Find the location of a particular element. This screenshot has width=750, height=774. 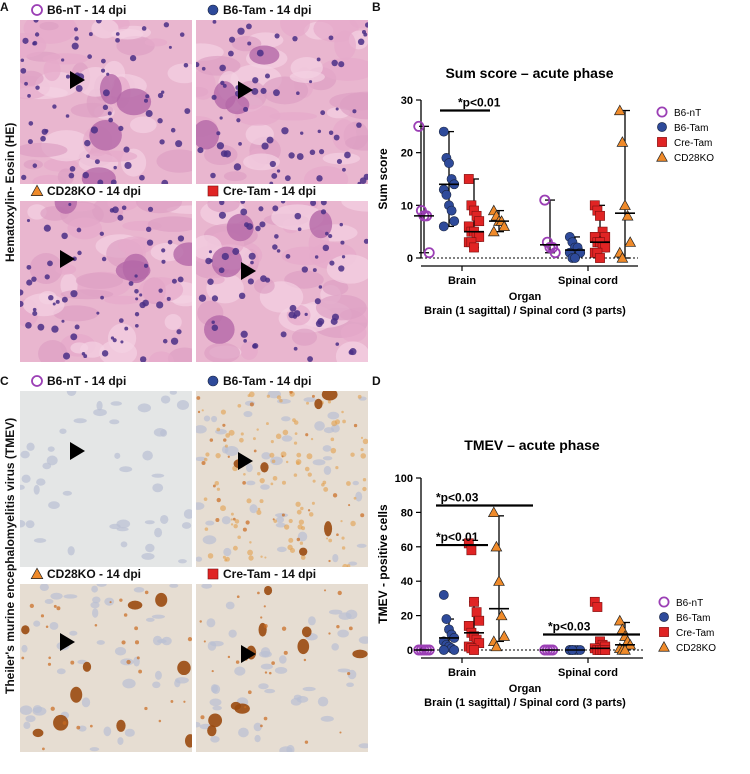

legend-label-cre-tam: Cre-Tam is located at coordinates (693, 143).